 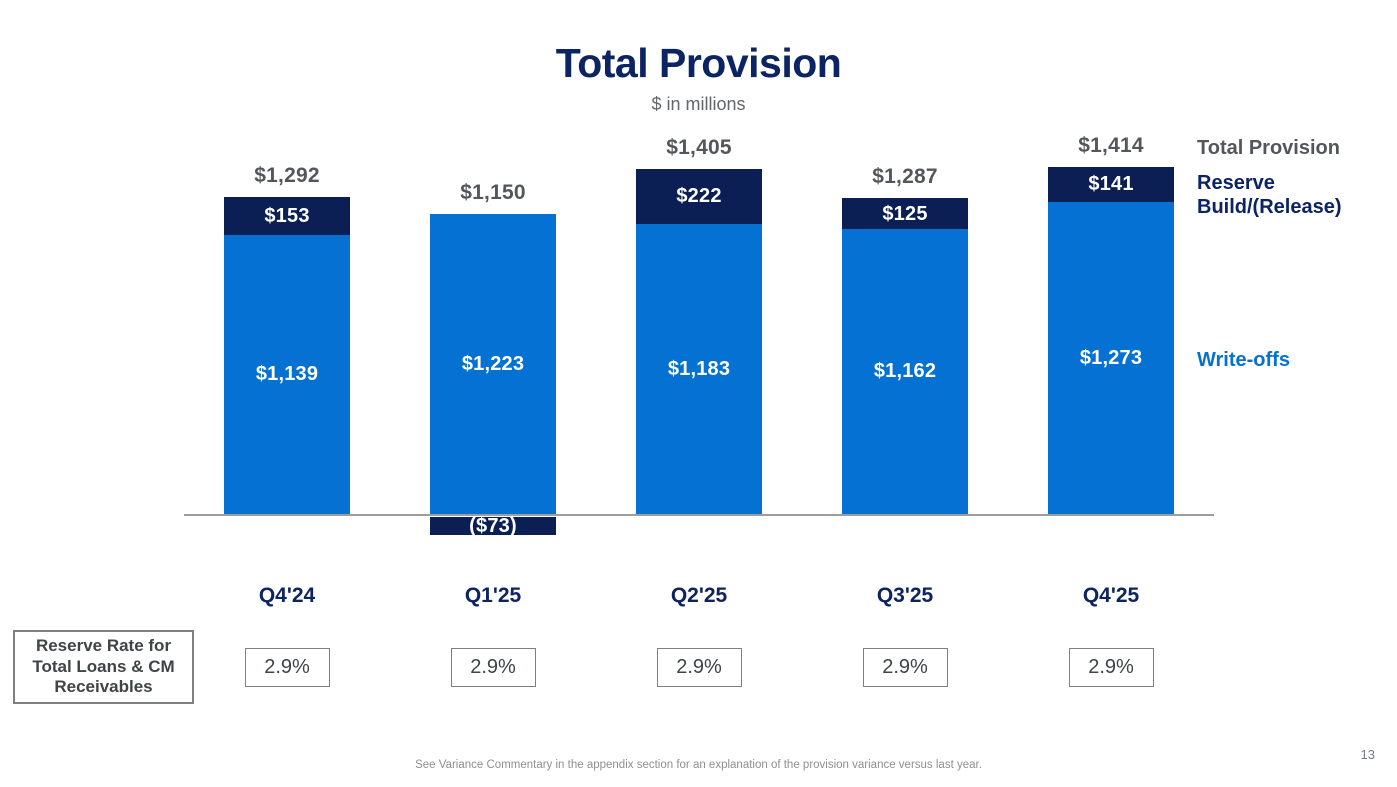 What do you see at coordinates (699, 148) in the screenshot?
I see `total-value-label: $1,405` at bounding box center [699, 148].